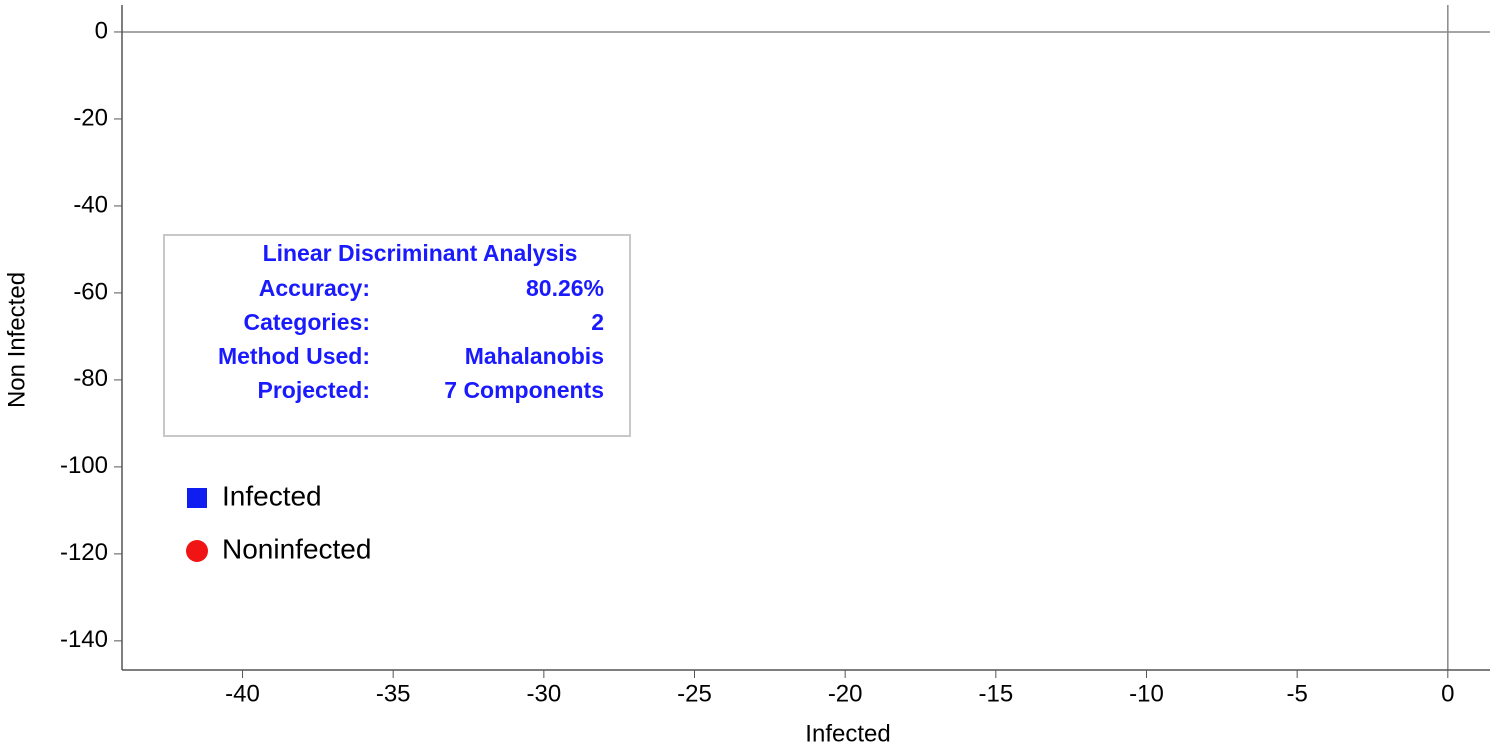  I want to click on annotation-value: 80.26%, so click(565, 288).